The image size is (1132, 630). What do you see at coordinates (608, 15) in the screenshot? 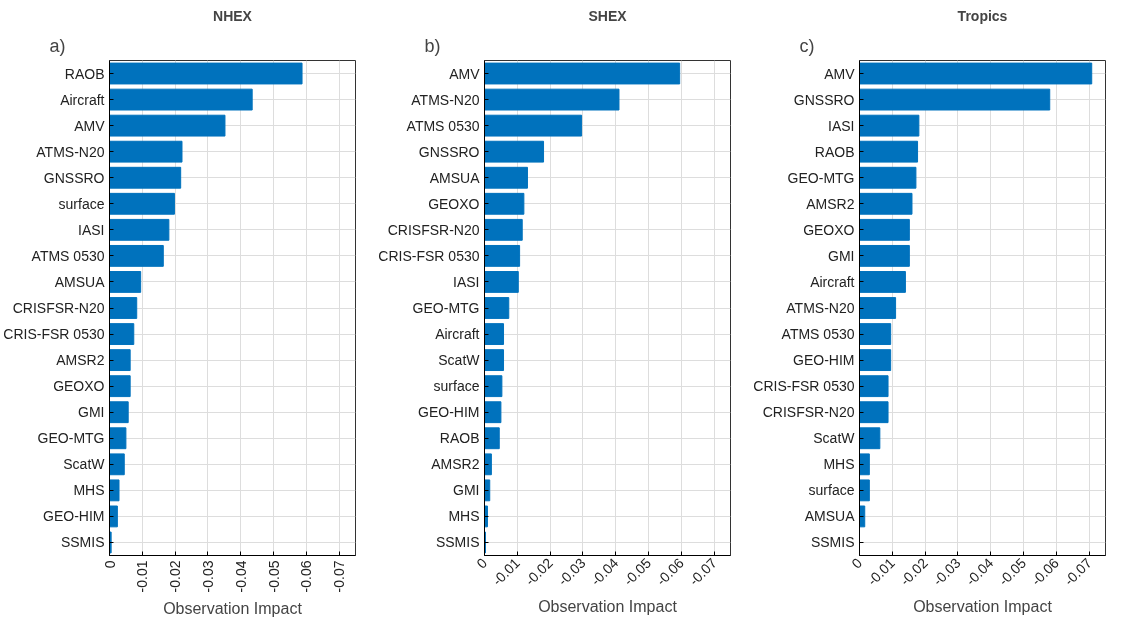
I see `chart-title: SHEX` at bounding box center [608, 15].